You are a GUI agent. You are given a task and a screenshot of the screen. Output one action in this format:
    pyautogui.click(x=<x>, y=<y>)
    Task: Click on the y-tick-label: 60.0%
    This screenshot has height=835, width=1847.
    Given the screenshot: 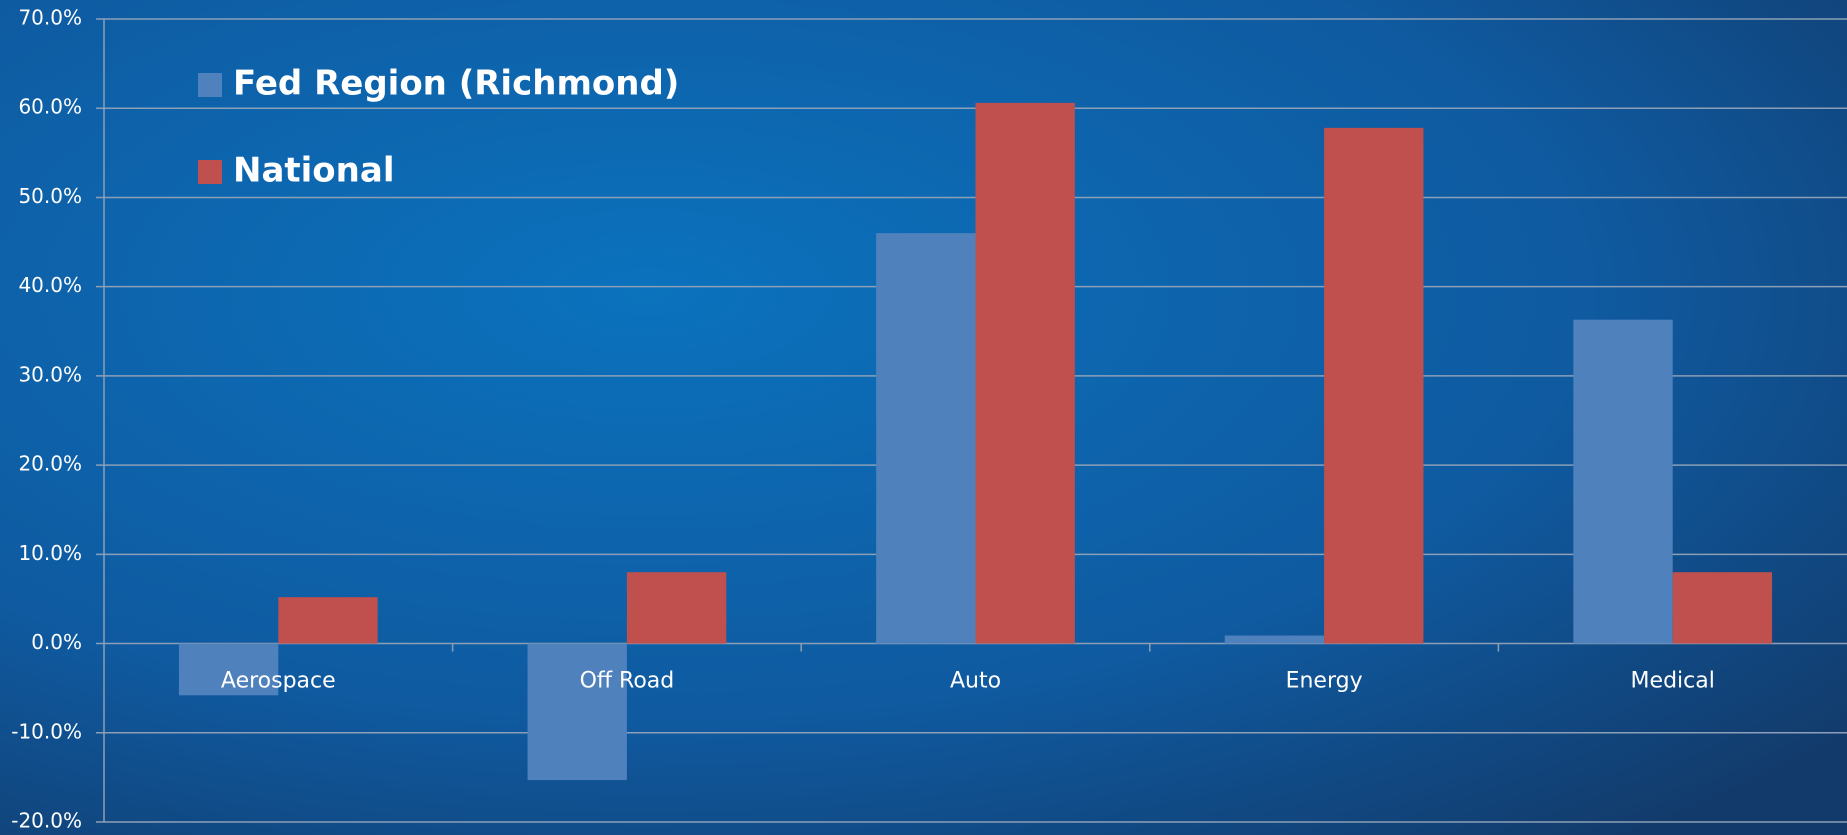 What is the action you would take?
    pyautogui.click(x=50, y=107)
    